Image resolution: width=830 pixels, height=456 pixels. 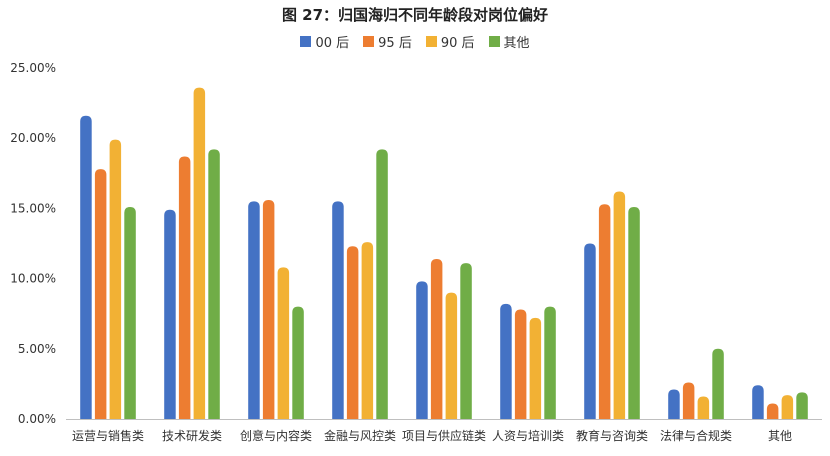 I want to click on legend-item: 90 后, so click(x=450, y=41).